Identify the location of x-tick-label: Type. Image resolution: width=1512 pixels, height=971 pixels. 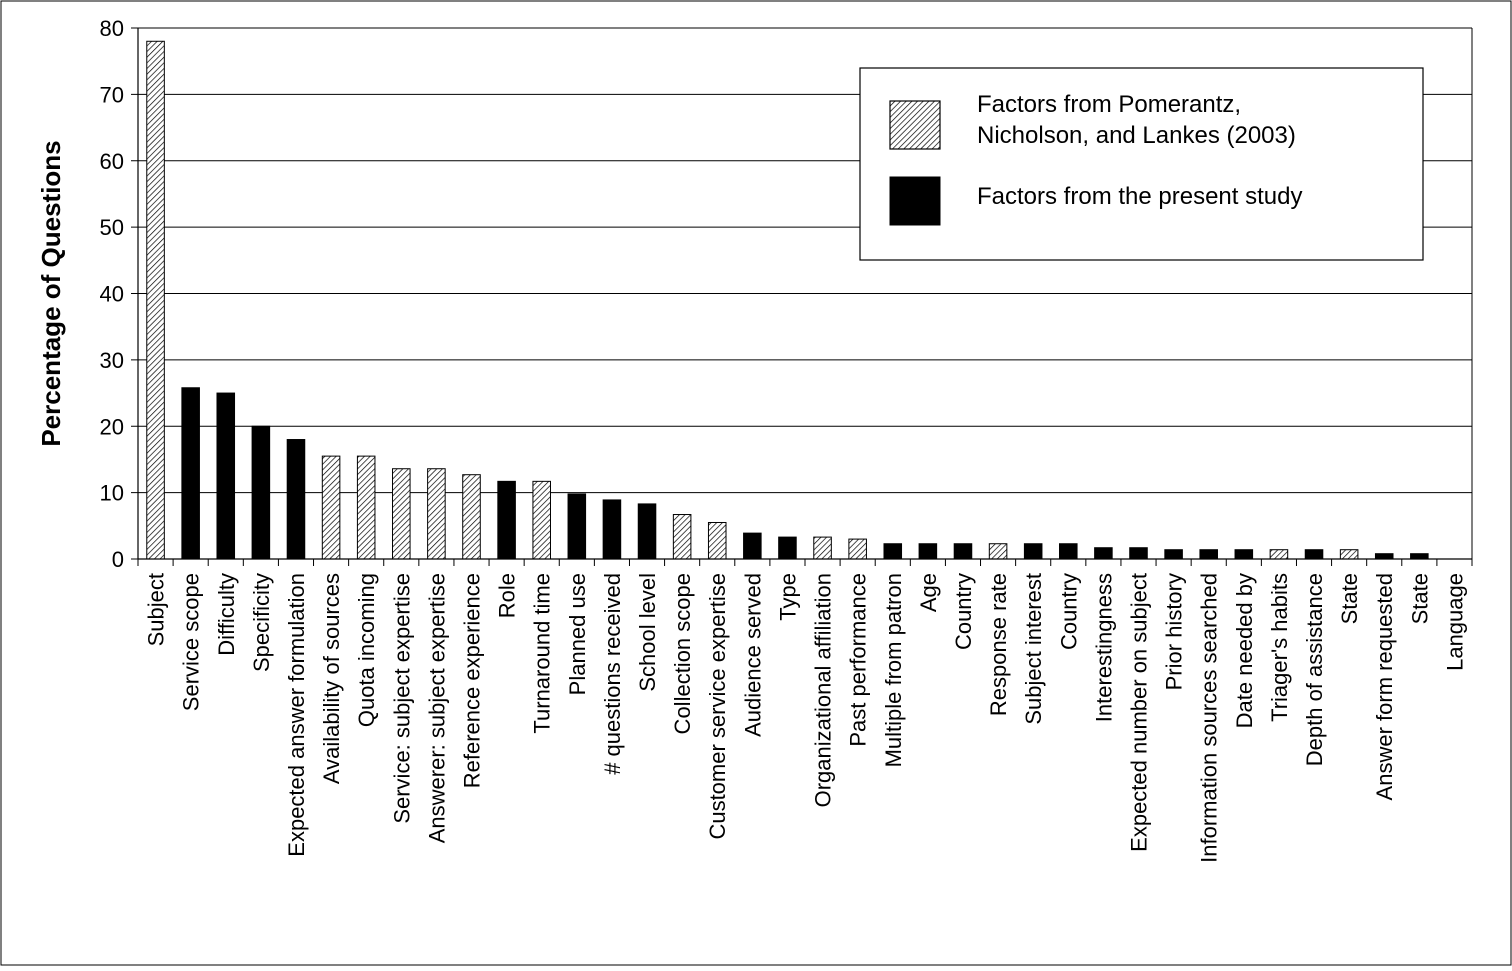
(787, 597).